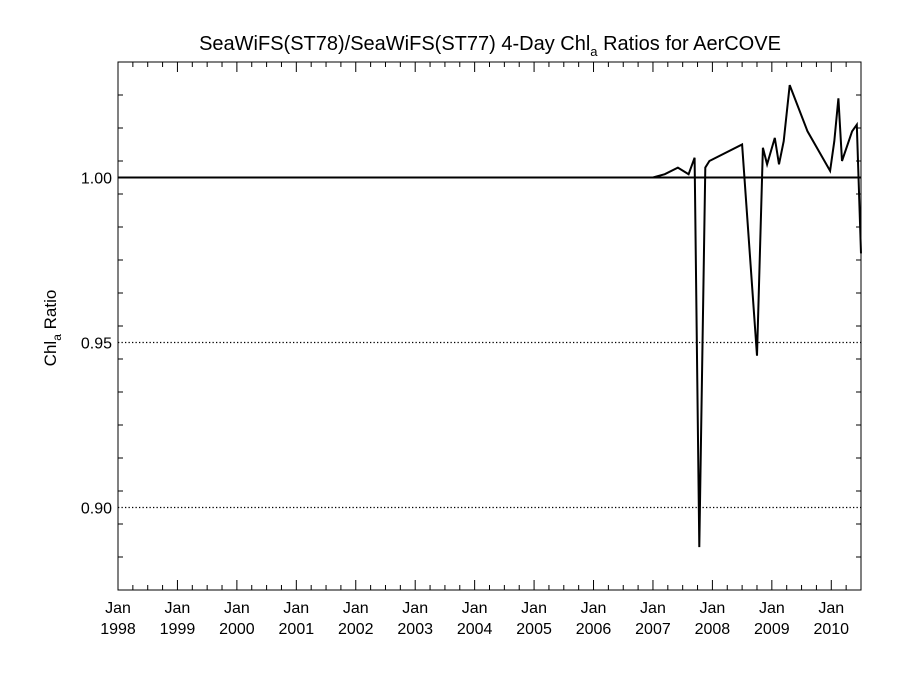 The image size is (900, 675). Describe the element at coordinates (297, 629) in the screenshot. I see `x-tick-year: 2001` at that location.